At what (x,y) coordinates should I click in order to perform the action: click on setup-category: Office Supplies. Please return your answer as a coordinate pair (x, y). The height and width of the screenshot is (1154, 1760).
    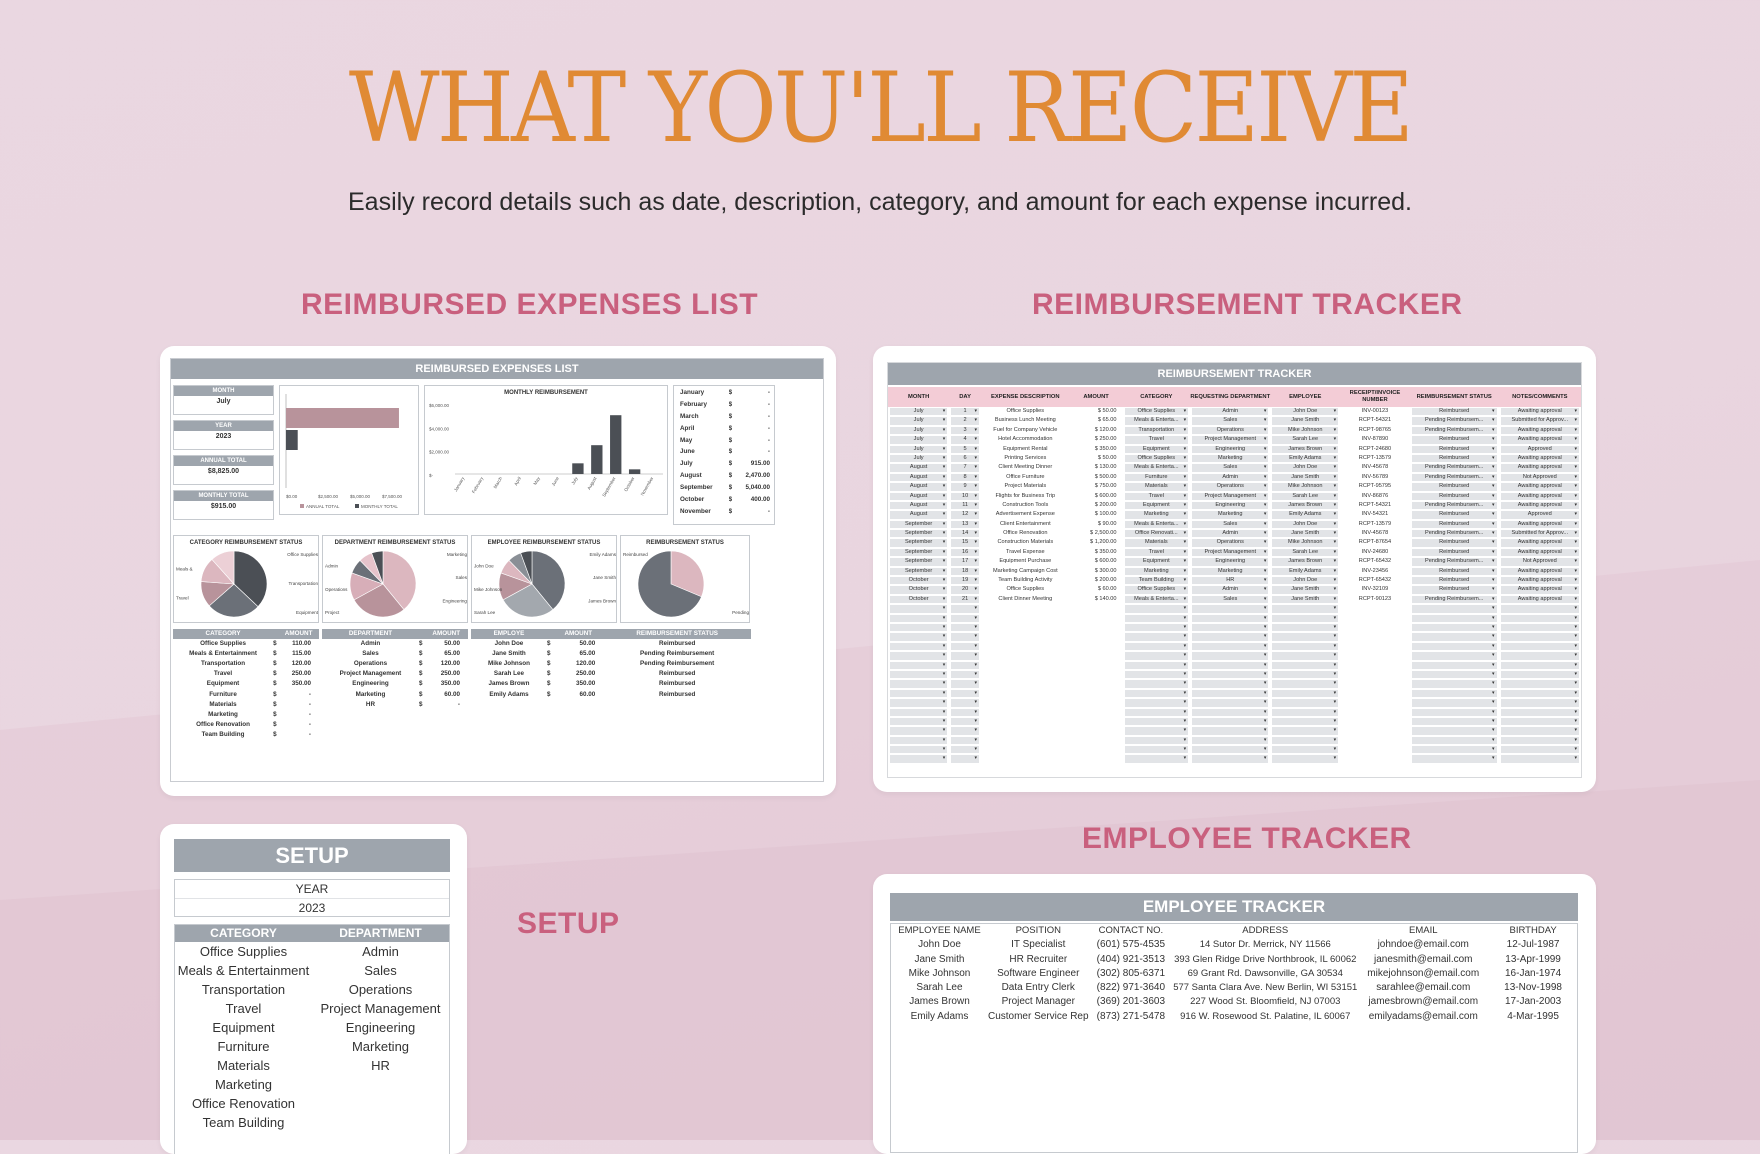
    Looking at the image, I should click on (243, 951).